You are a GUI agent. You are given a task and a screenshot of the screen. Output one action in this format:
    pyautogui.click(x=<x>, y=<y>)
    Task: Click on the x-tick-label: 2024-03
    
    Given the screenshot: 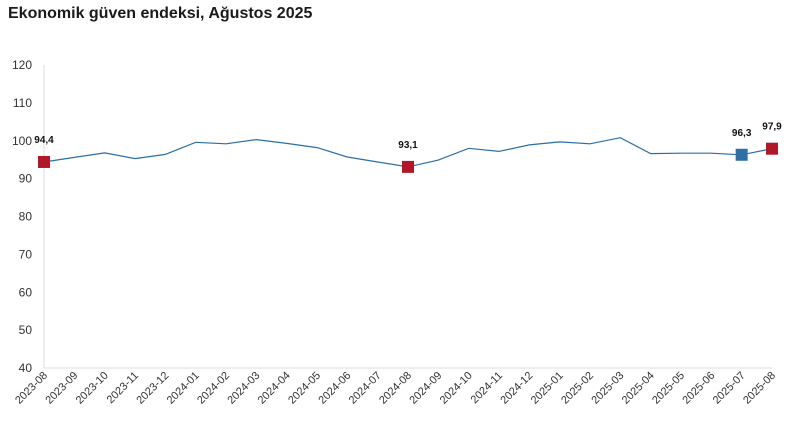 What is the action you would take?
    pyautogui.click(x=243, y=388)
    